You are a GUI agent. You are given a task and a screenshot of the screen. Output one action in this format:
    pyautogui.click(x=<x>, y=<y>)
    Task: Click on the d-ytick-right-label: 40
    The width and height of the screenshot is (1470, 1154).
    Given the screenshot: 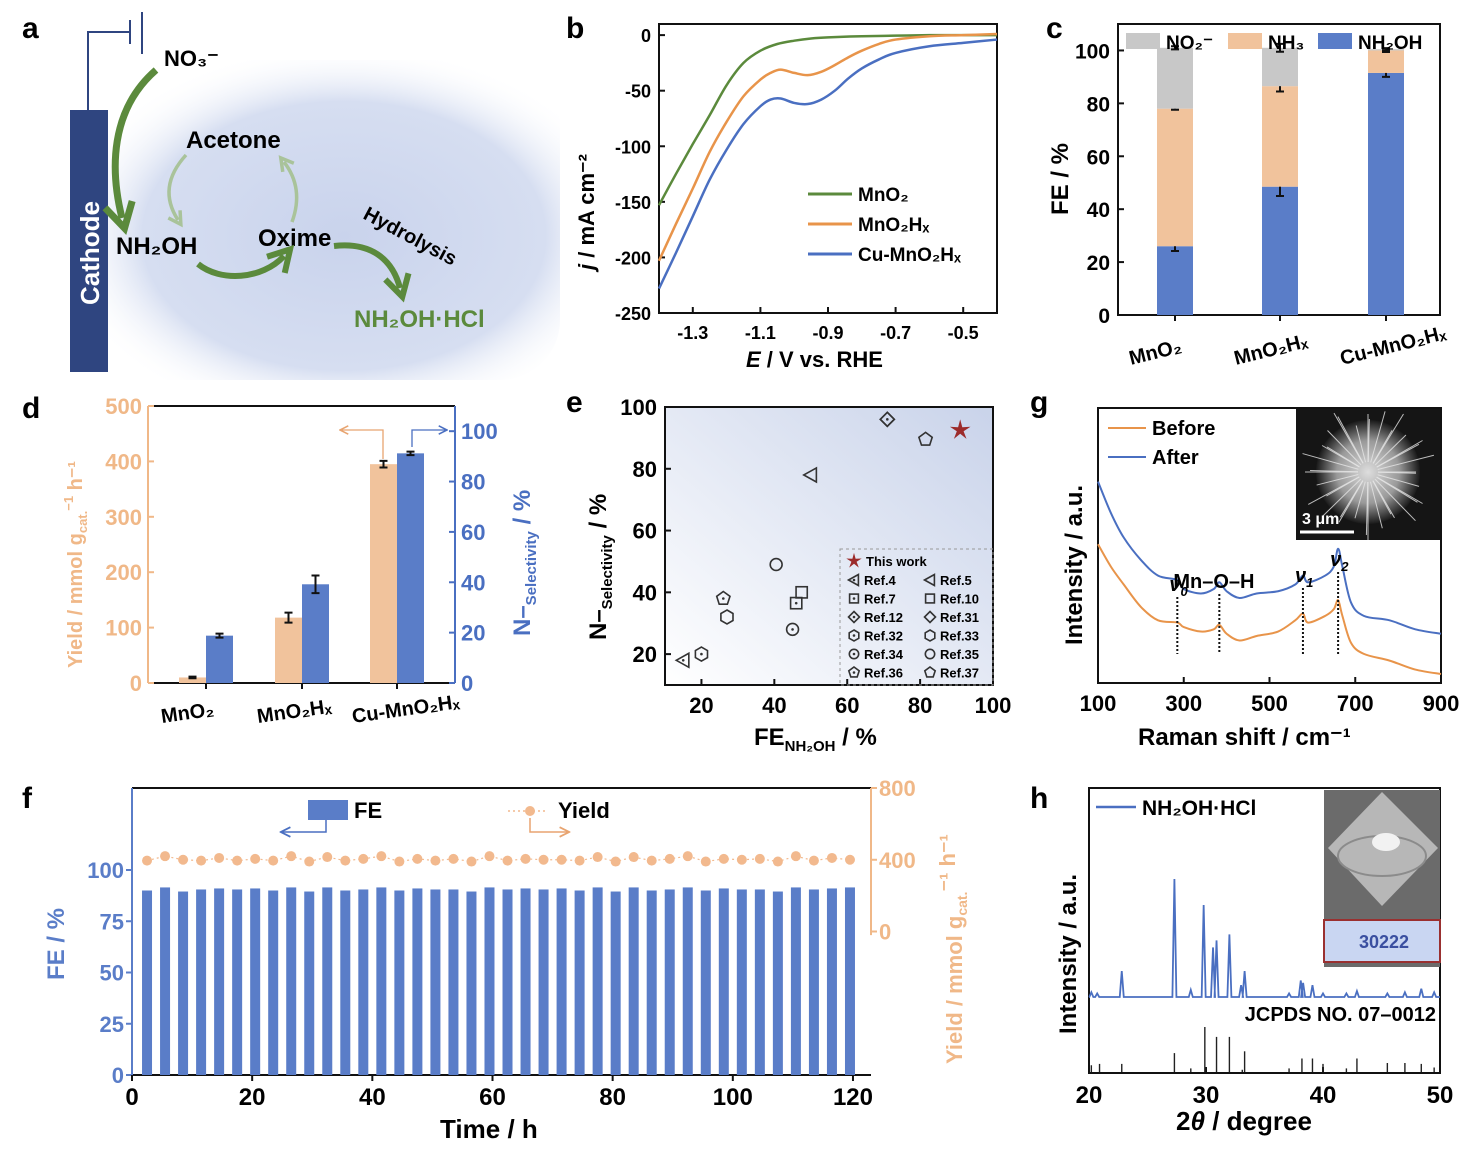 What is the action you would take?
    pyautogui.click(x=473, y=582)
    